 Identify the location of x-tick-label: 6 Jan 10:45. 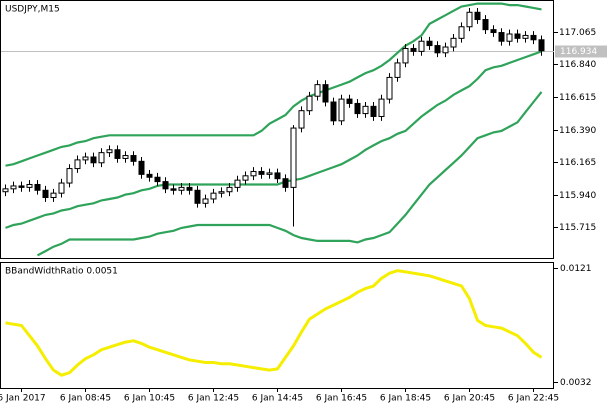
(149, 399).